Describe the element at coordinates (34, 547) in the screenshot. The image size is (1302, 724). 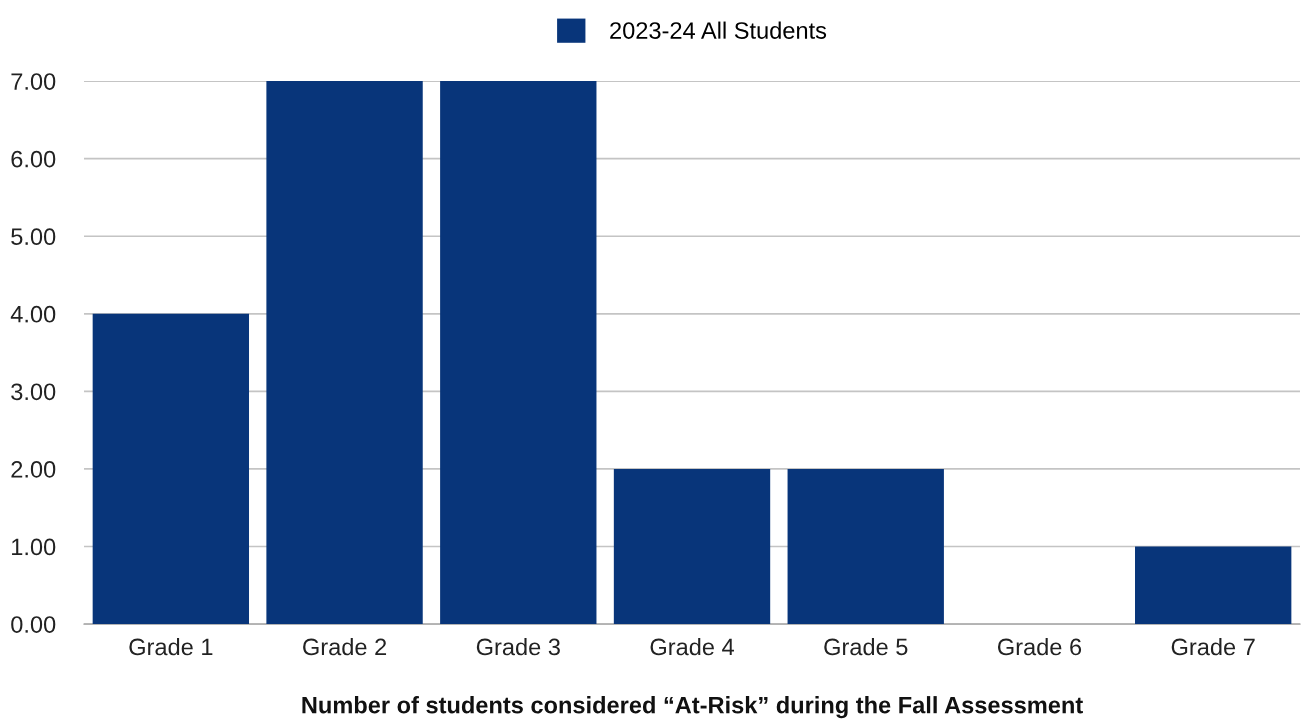
I see `y-tick-label: 1.00` at that location.